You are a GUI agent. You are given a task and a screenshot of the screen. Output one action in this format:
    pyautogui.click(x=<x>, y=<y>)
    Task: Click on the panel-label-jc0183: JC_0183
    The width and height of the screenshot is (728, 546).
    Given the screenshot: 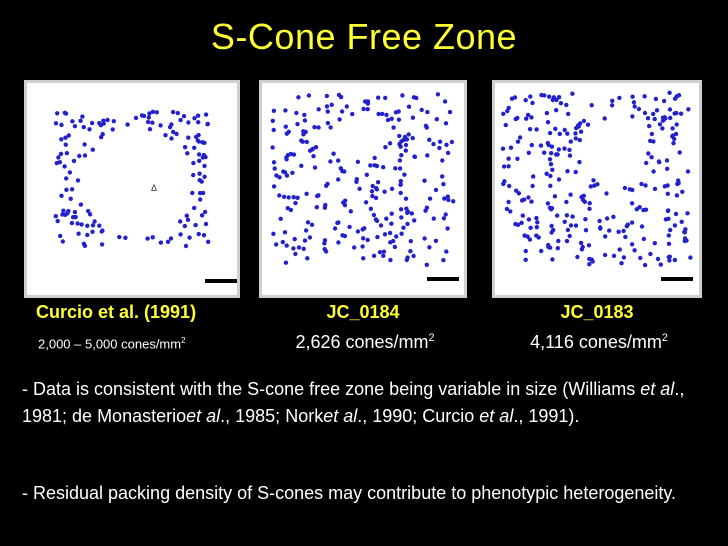 What is the action you would take?
    pyautogui.click(x=597, y=312)
    